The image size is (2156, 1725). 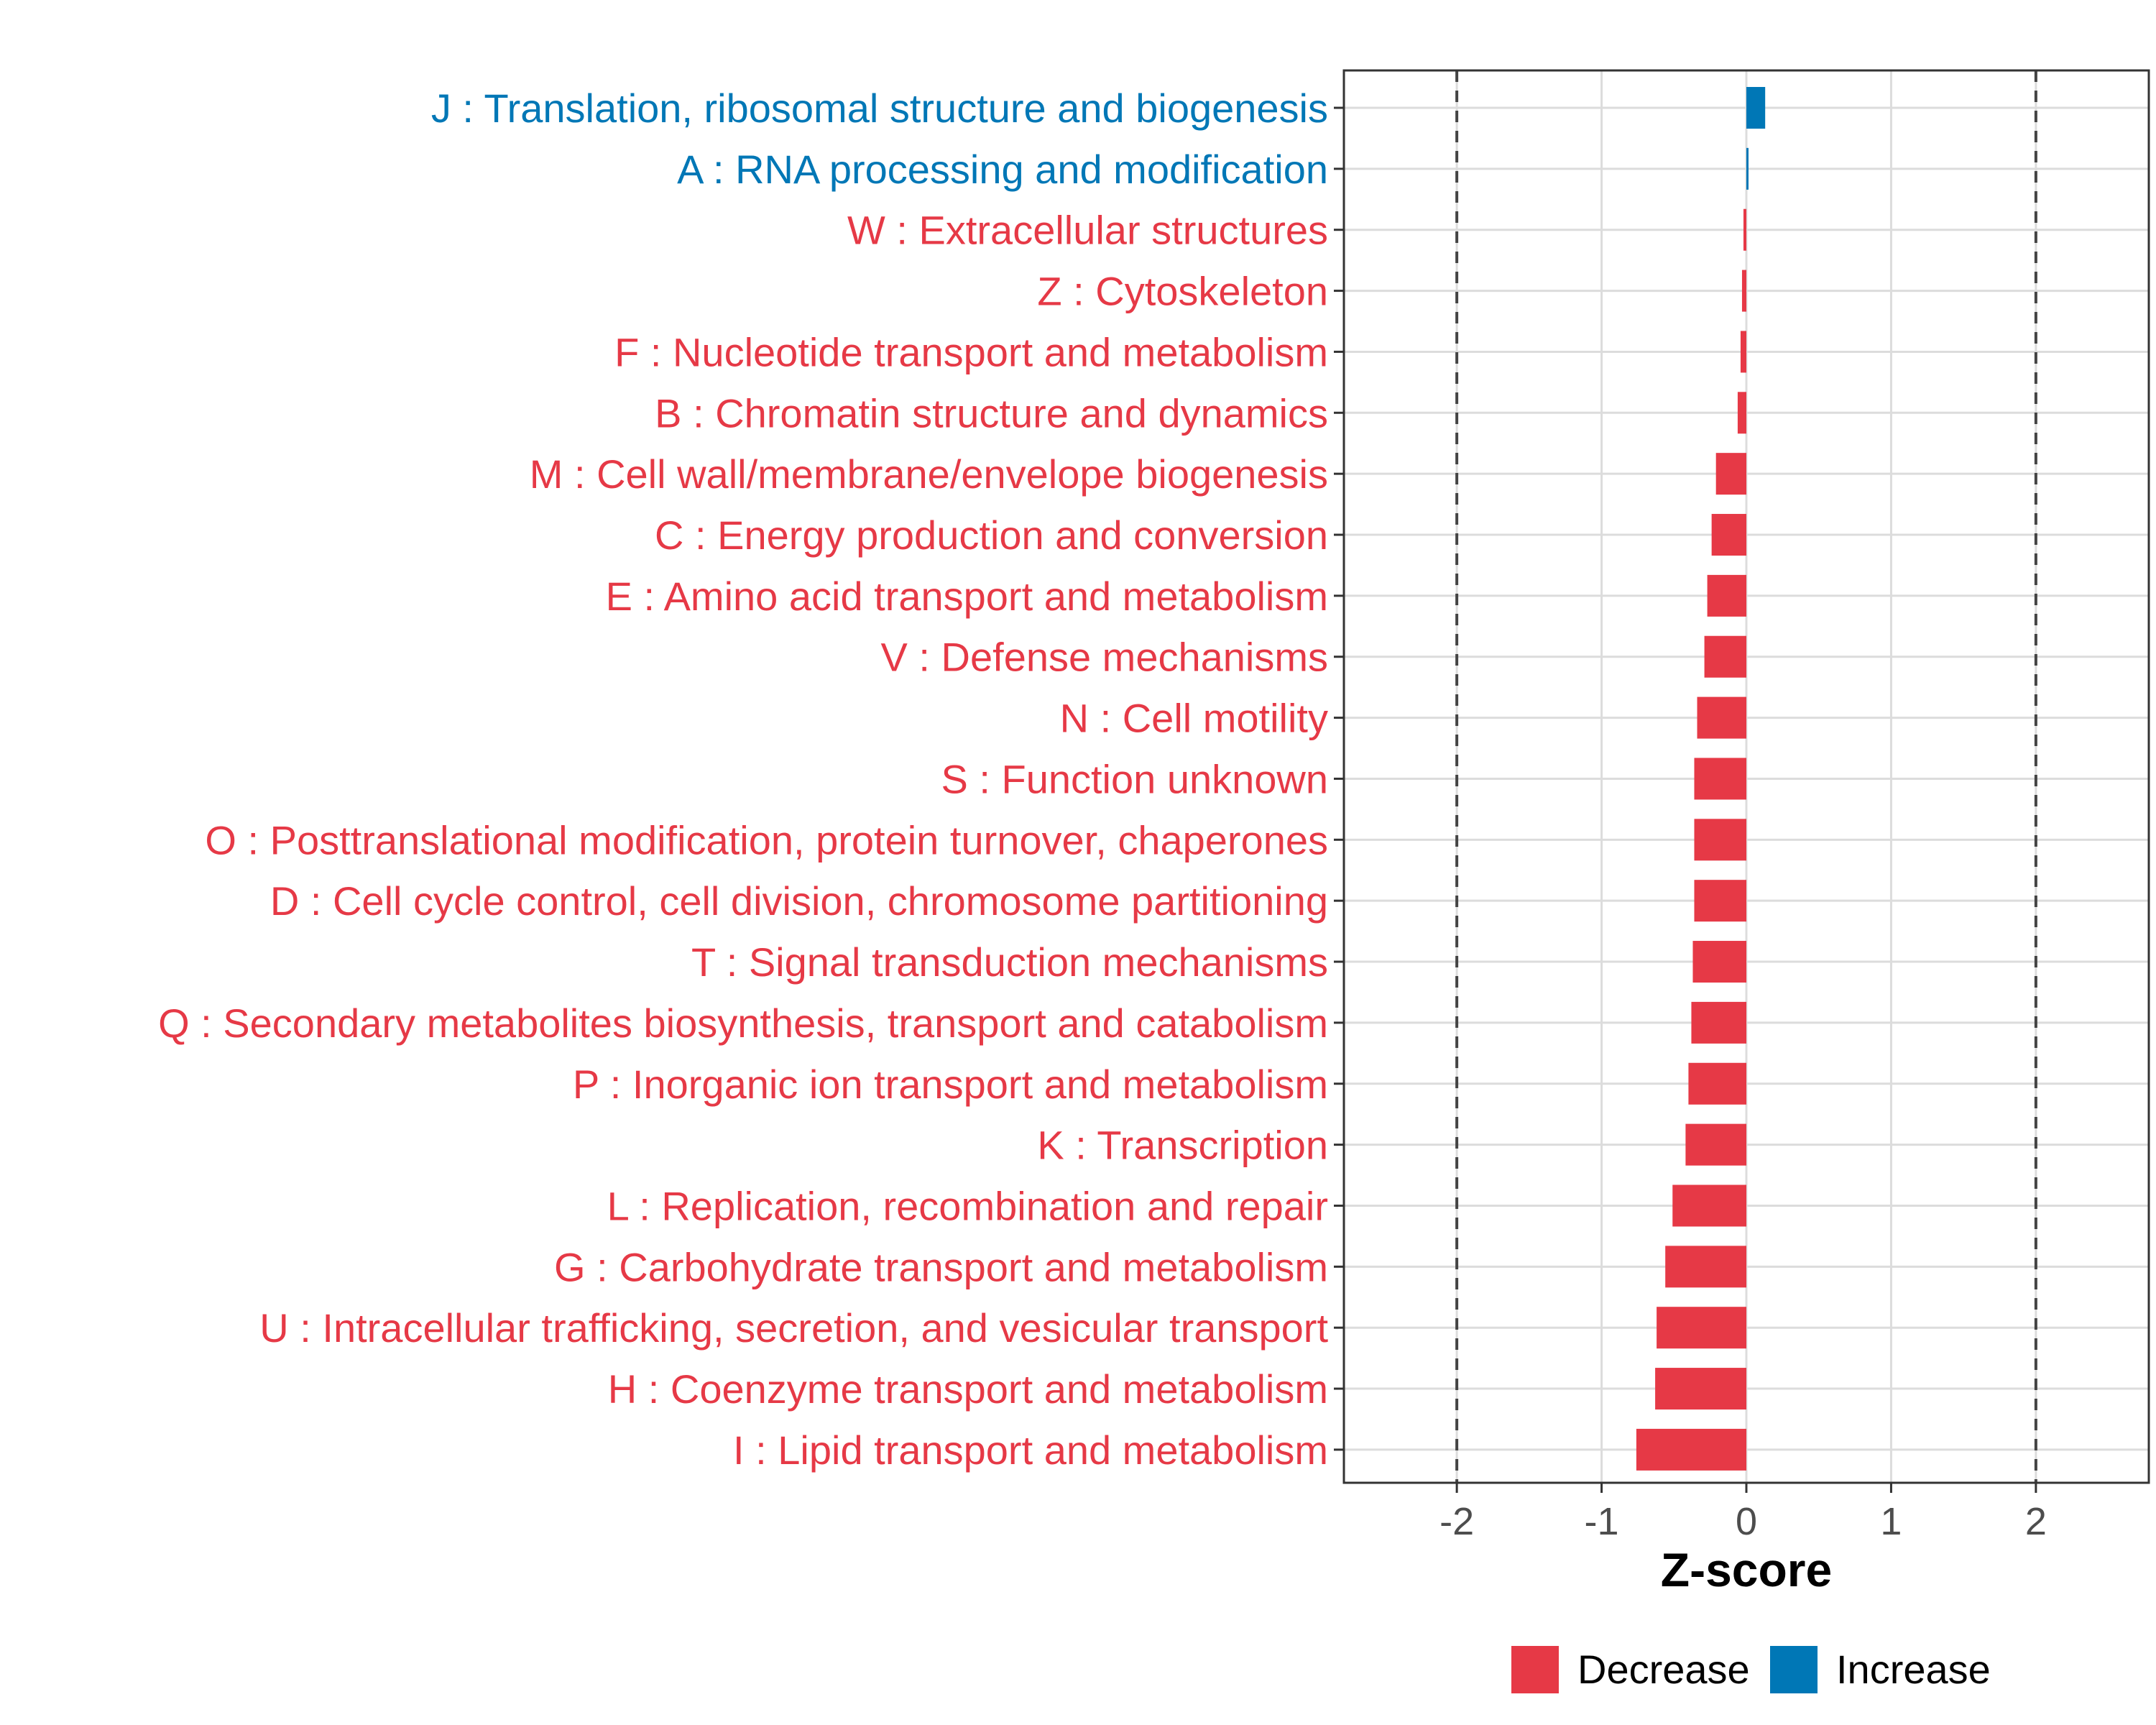 I want to click on x-tick-label: 1, so click(x=1891, y=1521).